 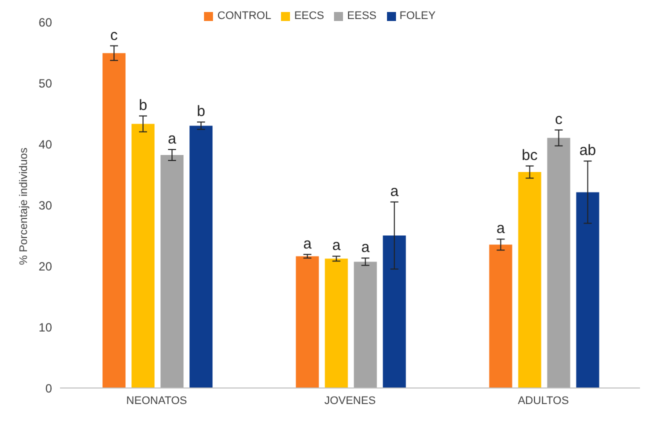 What do you see at coordinates (45, 205) in the screenshot?
I see `y-tick-label: 30` at bounding box center [45, 205].